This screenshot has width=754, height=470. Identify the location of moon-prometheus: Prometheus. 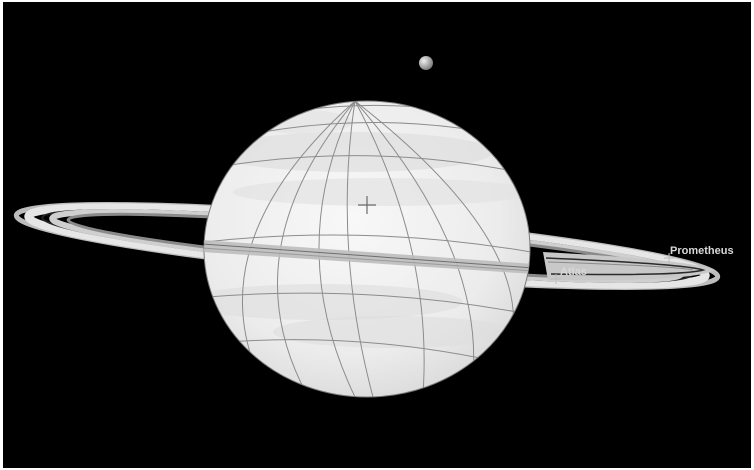
(699, 254).